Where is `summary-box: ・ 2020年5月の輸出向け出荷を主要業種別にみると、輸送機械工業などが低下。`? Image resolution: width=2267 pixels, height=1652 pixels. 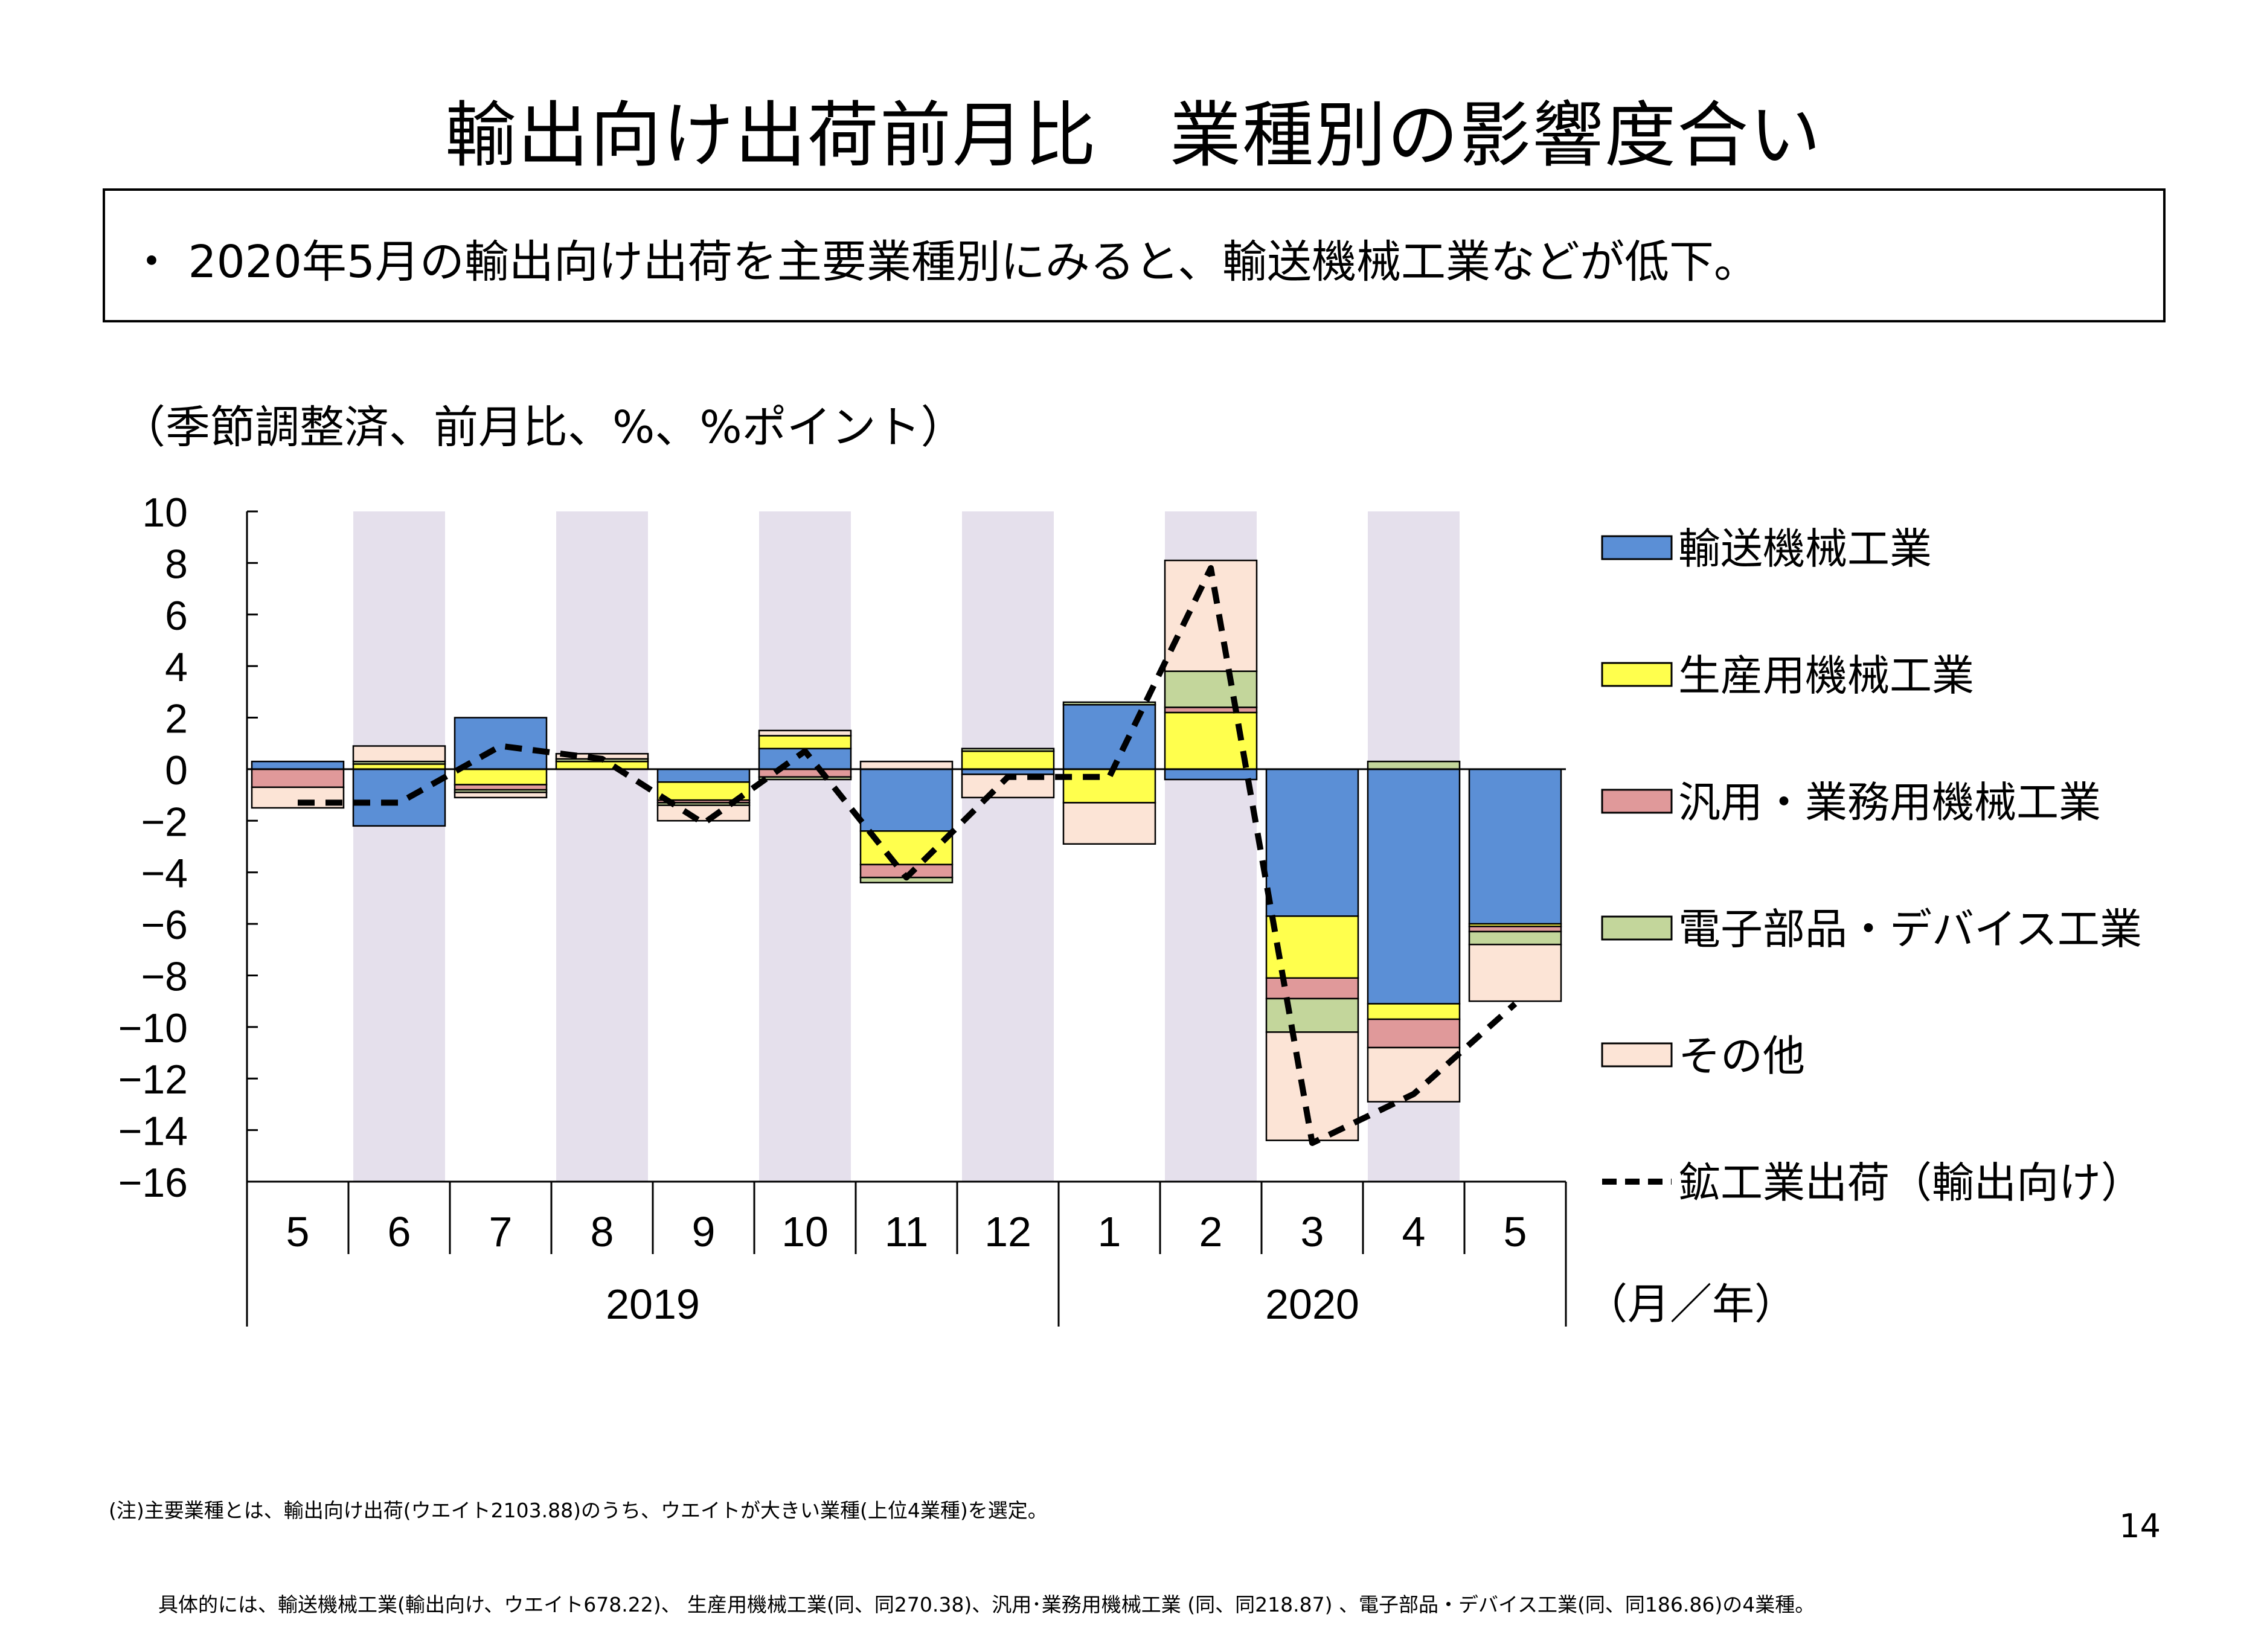
summary-box: ・ 2020年5月の輸出向け出荷を主要業種別にみると、輸送機械工業などが低下。 is located at coordinates (1134, 255).